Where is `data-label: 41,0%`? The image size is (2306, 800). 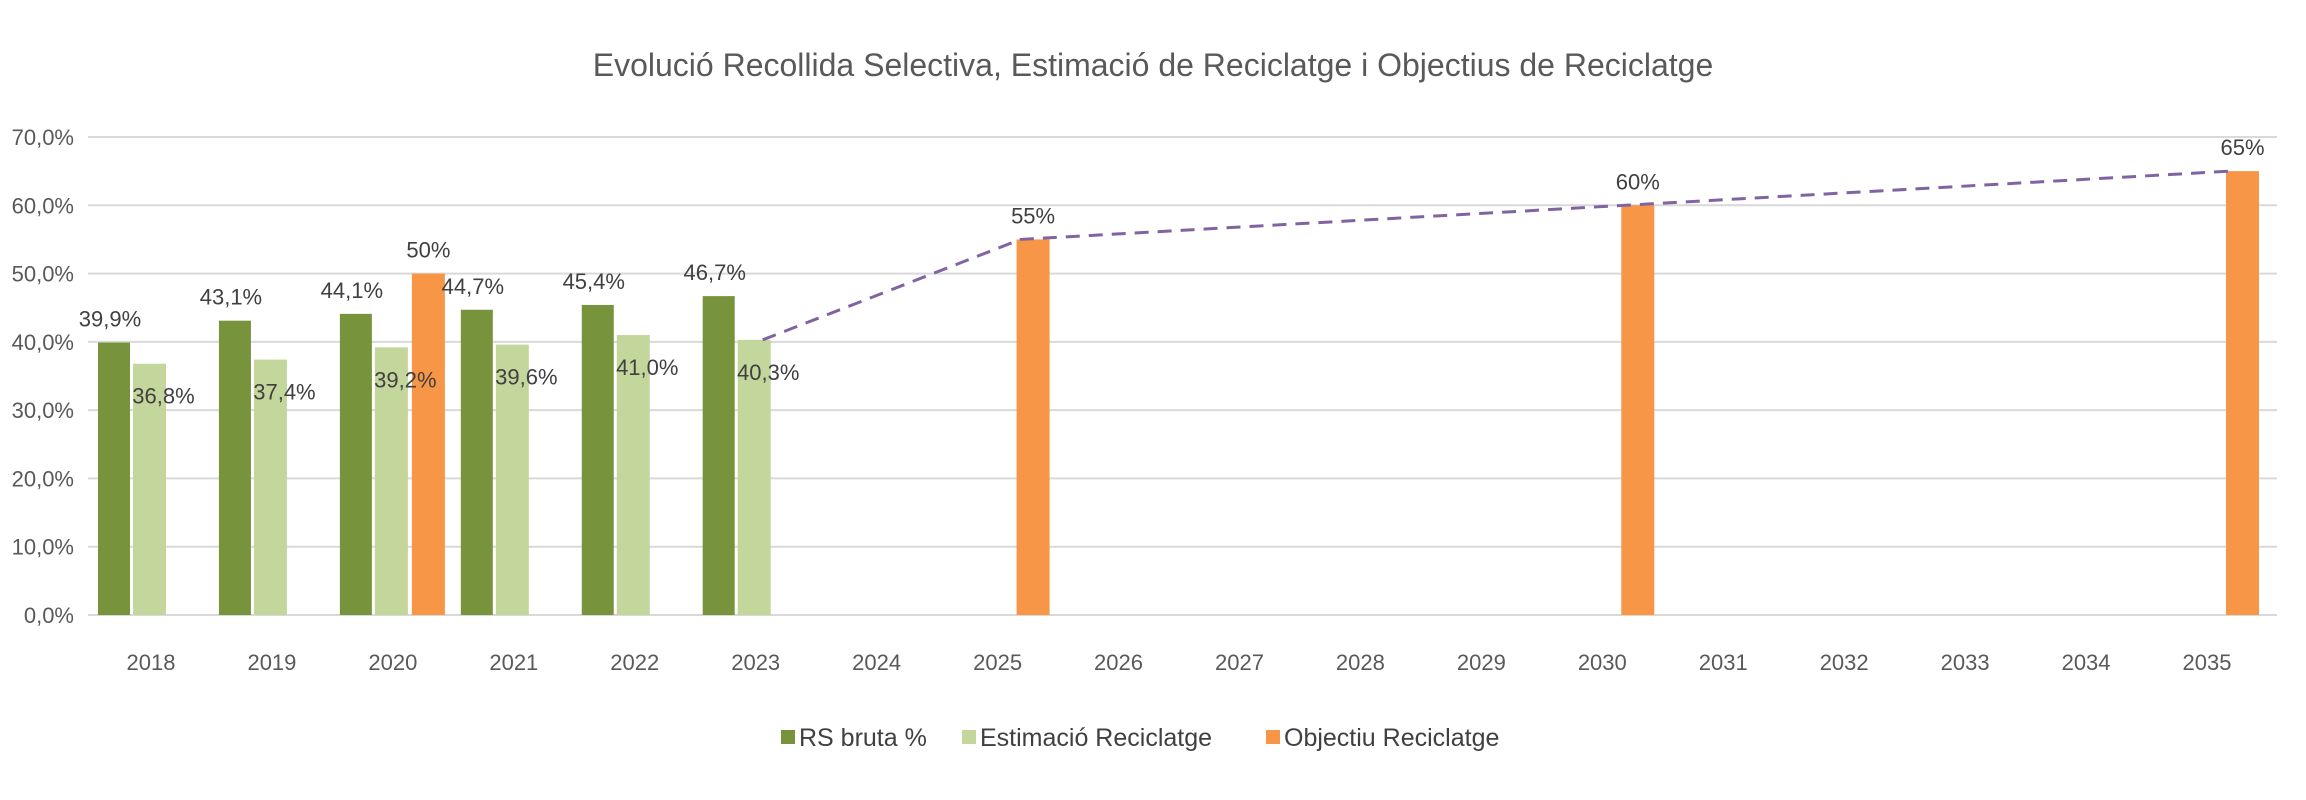
data-label: 41,0% is located at coordinates (647, 367).